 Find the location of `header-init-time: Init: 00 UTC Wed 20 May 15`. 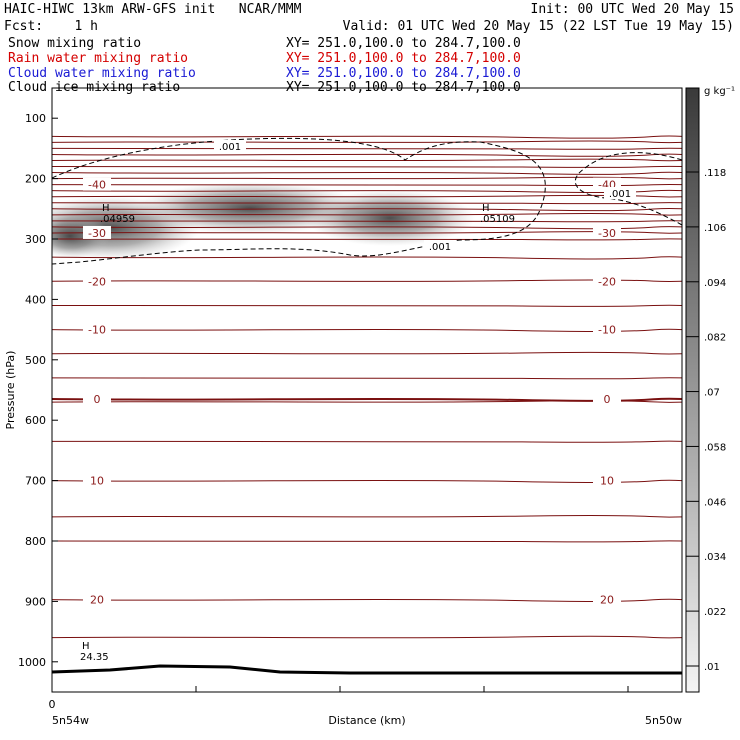

header-init-time: Init: 00 UTC Wed 20 May 15 is located at coordinates (632, 9).